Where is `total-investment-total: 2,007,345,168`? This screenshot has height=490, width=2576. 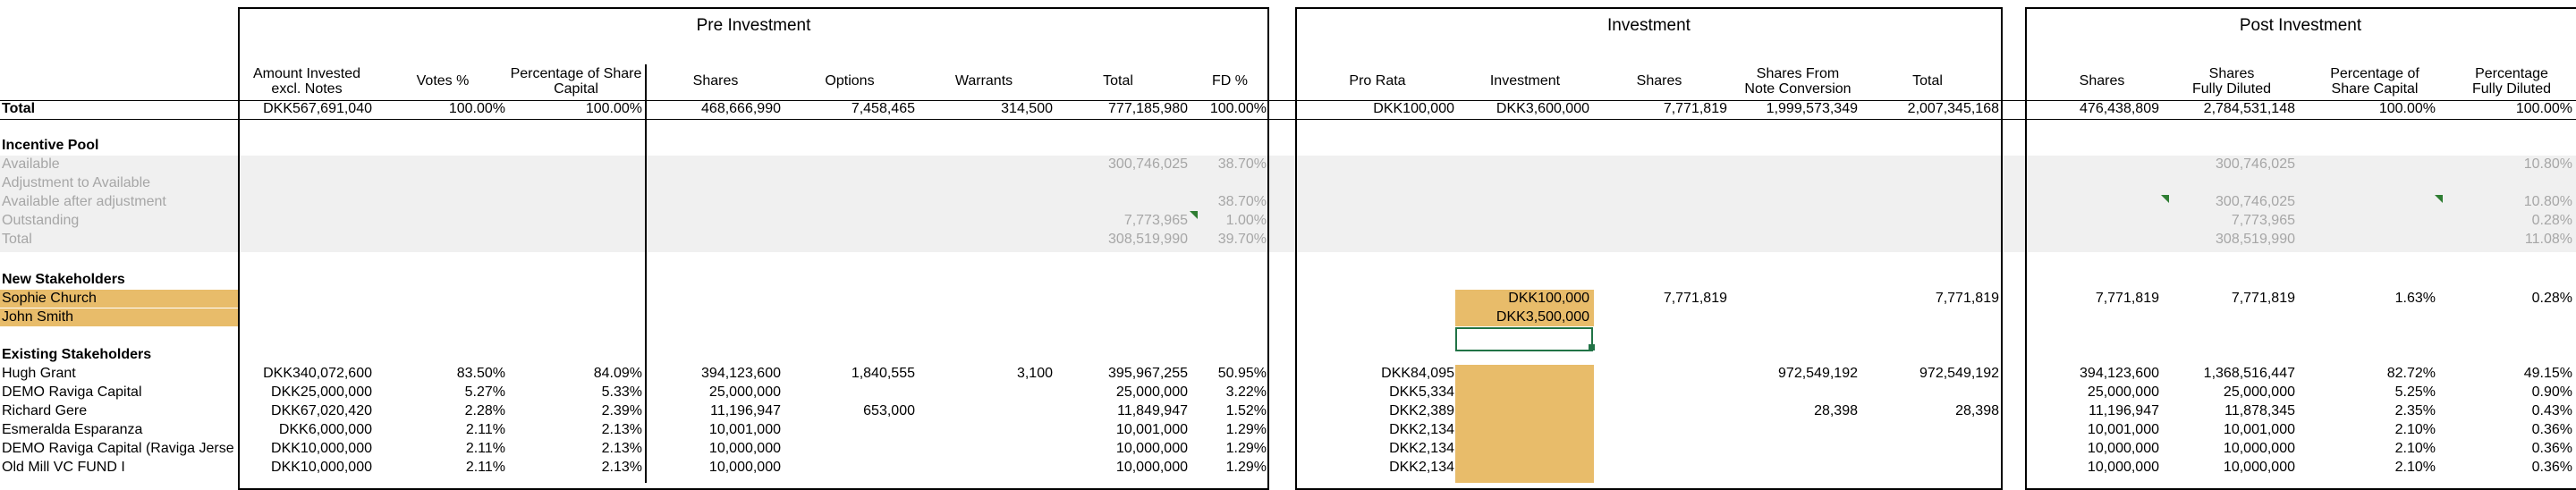
total-investment-total: 2,007,345,168 is located at coordinates (1953, 108).